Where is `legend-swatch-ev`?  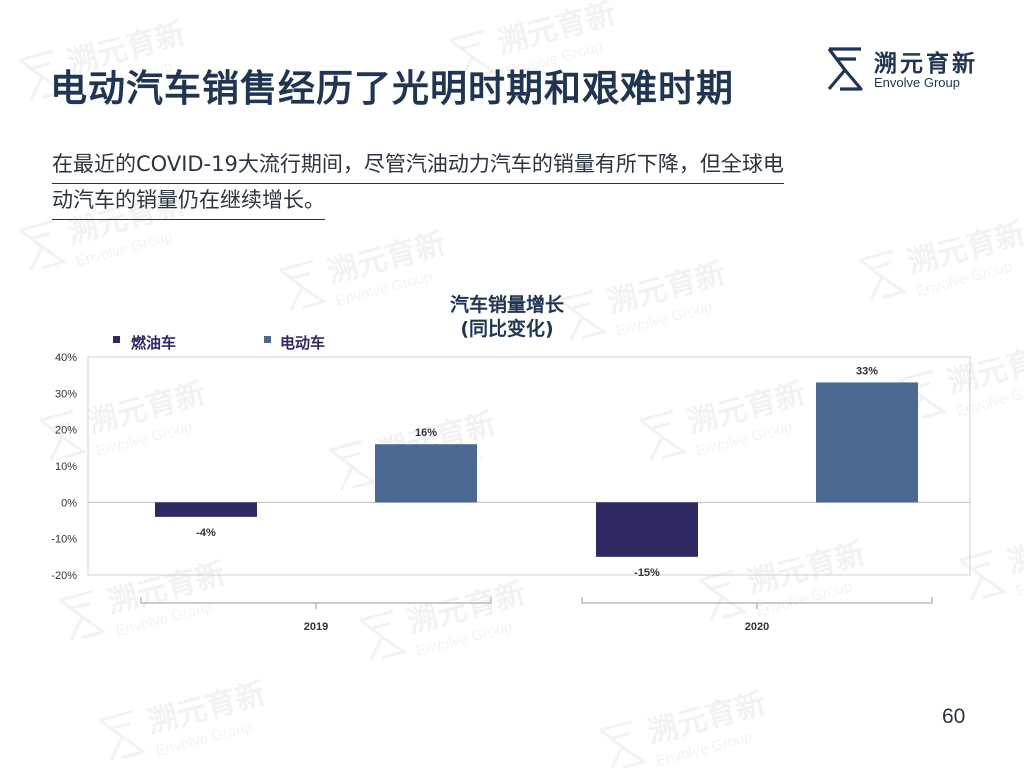
legend-swatch-ev is located at coordinates (267, 339).